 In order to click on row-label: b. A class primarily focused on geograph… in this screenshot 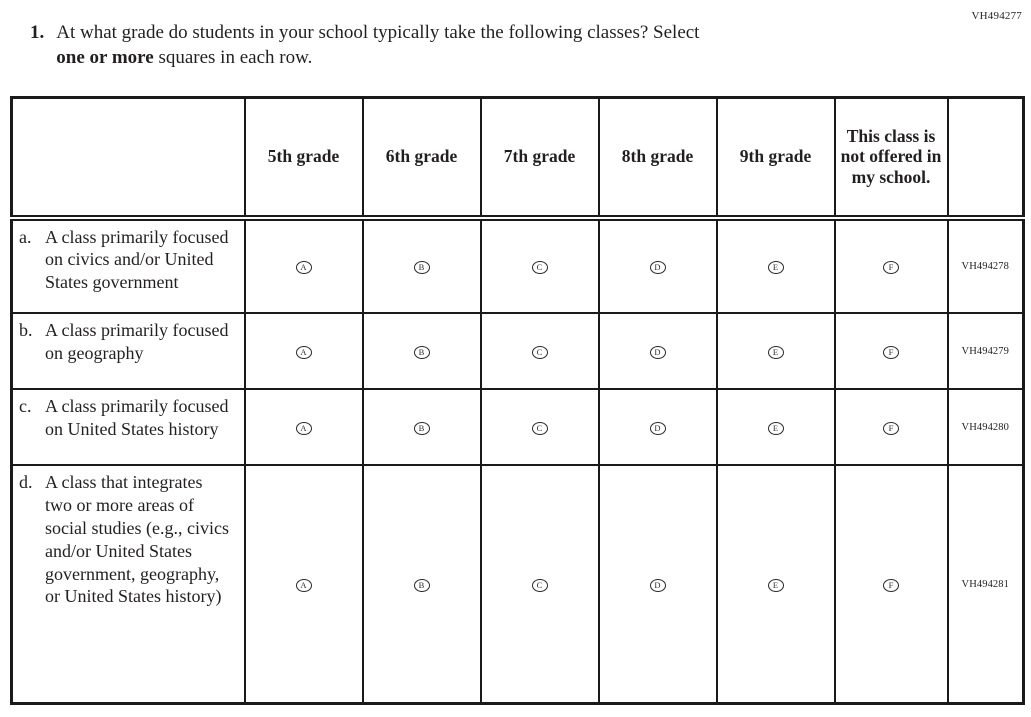, I will do `click(128, 351)`.